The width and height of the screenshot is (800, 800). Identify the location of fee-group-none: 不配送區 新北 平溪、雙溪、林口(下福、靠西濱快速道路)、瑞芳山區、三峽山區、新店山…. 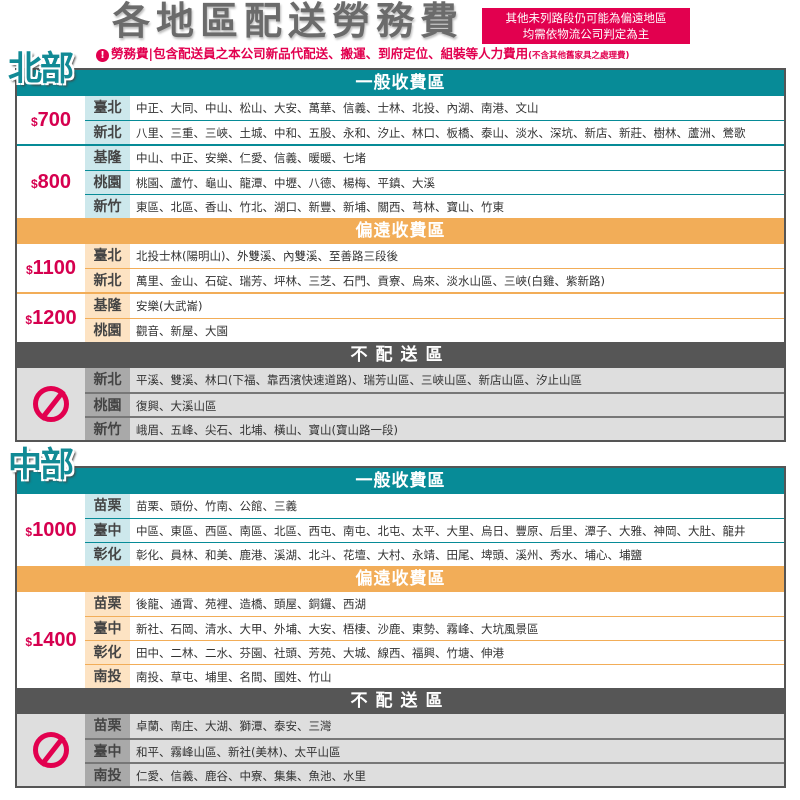
(400, 391).